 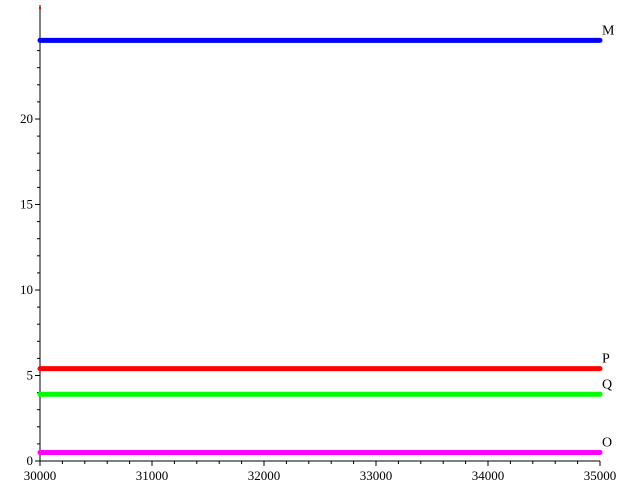 I want to click on y-tick-label: 5, so click(x=30, y=375).